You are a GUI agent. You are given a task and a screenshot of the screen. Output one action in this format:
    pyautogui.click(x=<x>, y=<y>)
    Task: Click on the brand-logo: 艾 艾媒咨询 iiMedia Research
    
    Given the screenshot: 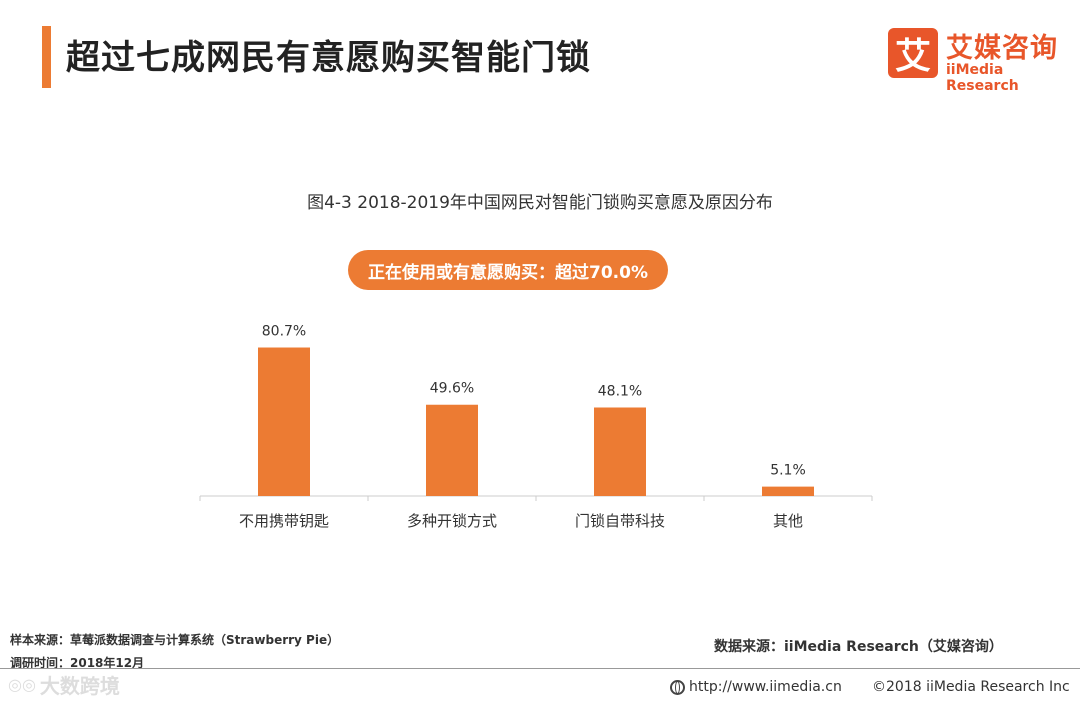 What is the action you would take?
    pyautogui.click(x=978, y=61)
    